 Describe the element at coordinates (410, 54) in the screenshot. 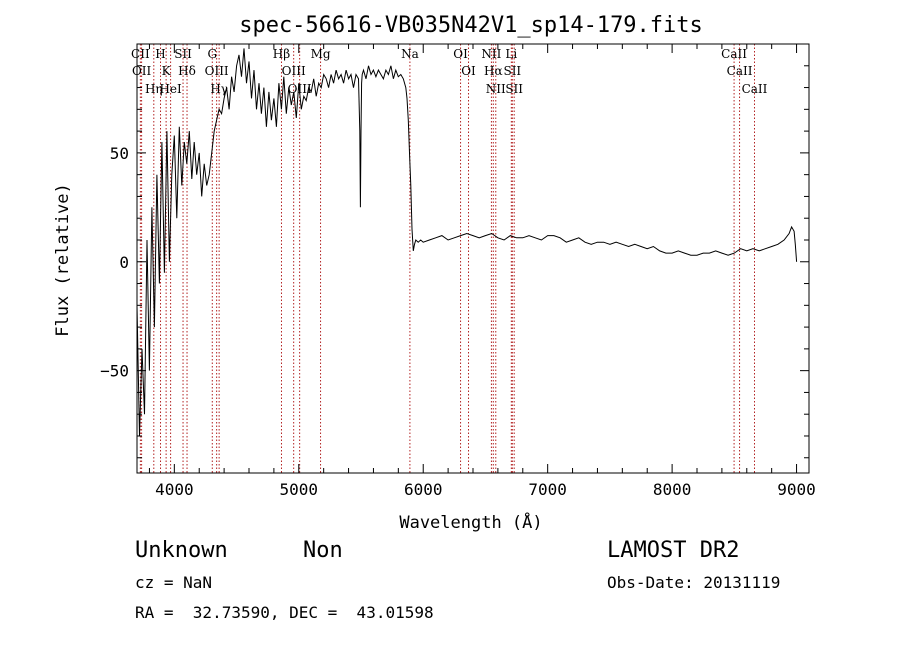

I see `line-label: Na` at that location.